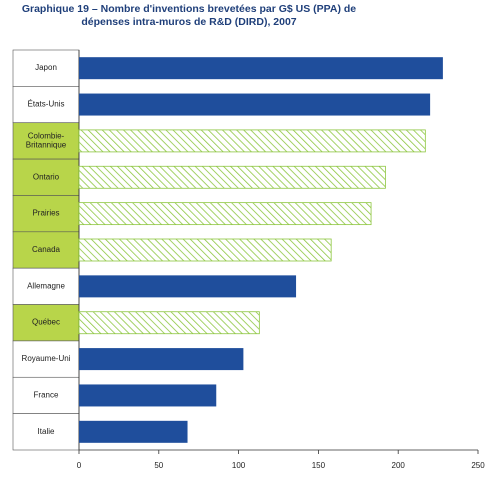  I want to click on y-tick-label: Italie, so click(46, 431).